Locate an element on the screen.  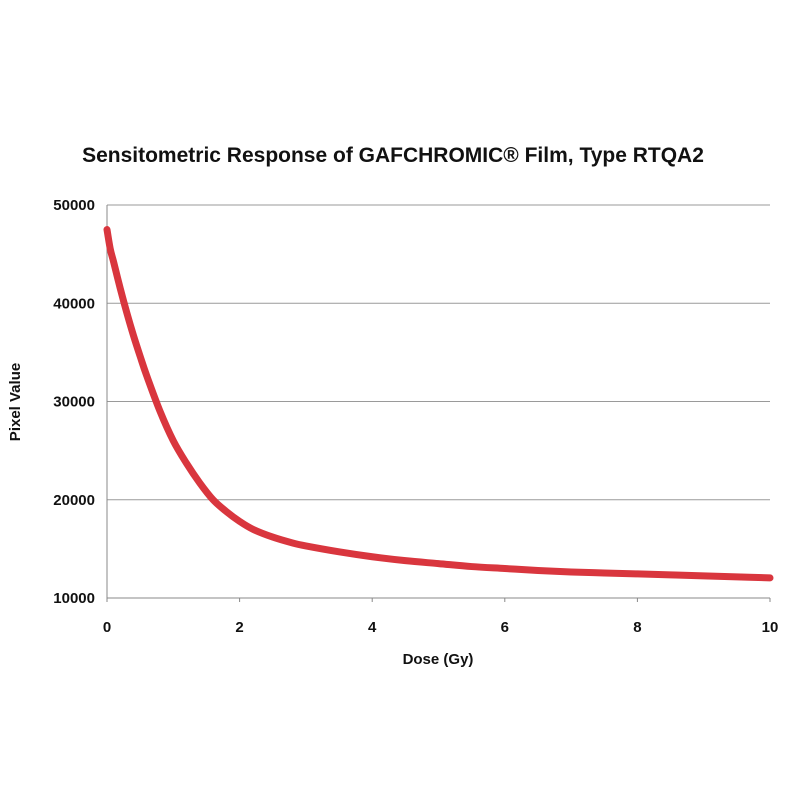
x-tick-labels: 0 2 4 6 8 10 is located at coordinates (441, 627).